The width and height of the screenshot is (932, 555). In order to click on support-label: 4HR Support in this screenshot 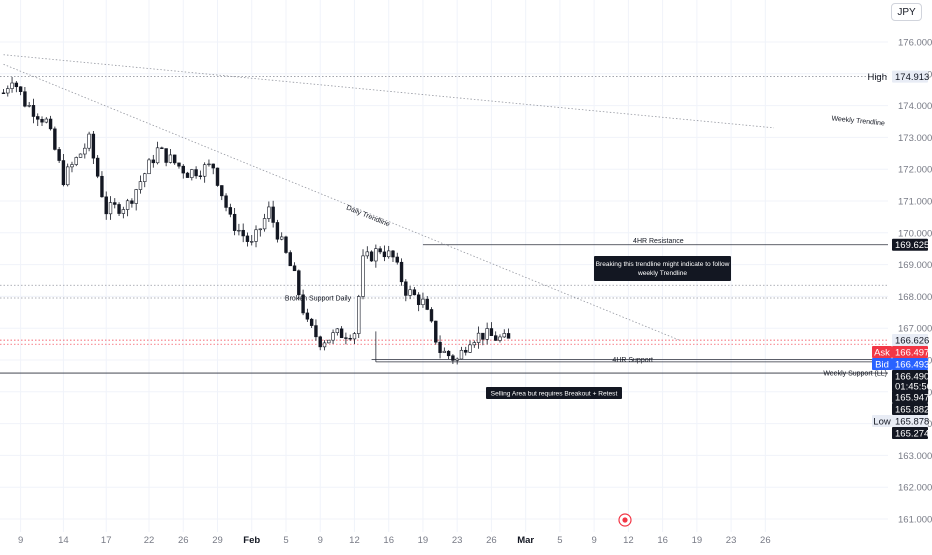, I will do `click(632, 360)`.